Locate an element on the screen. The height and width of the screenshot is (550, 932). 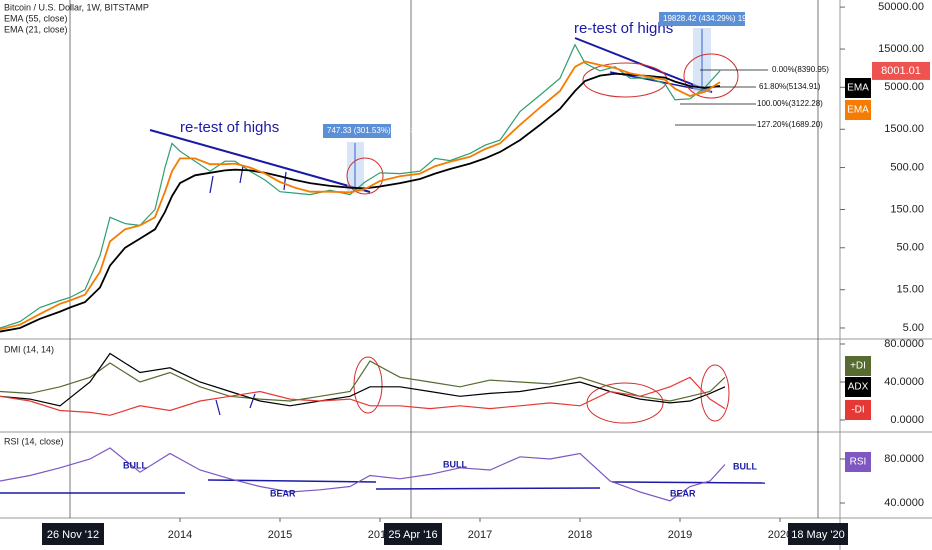
y-tick-label: 50000.00 is located at coordinates (901, 7).